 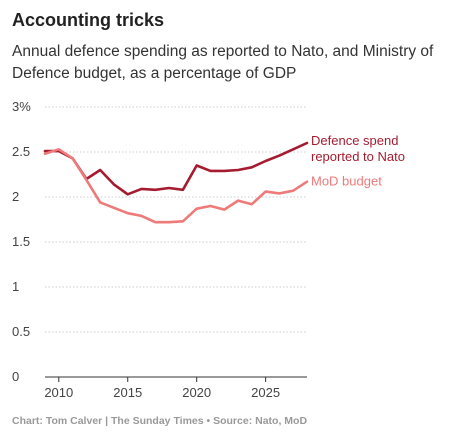 I want to click on y-axis-ticks: 0 0.5 1 1.5 2 2.5 3%, so click(x=21, y=241).